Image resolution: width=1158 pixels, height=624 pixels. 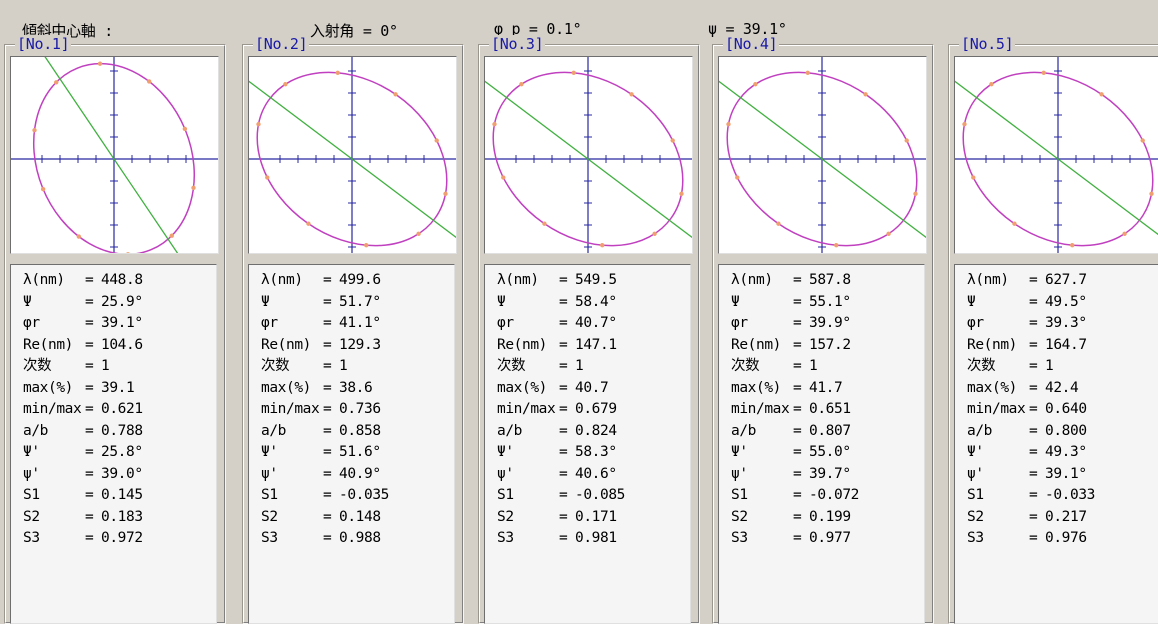 What do you see at coordinates (596, 452) in the screenshot?
I see `stat-value: 58.3°` at bounding box center [596, 452].